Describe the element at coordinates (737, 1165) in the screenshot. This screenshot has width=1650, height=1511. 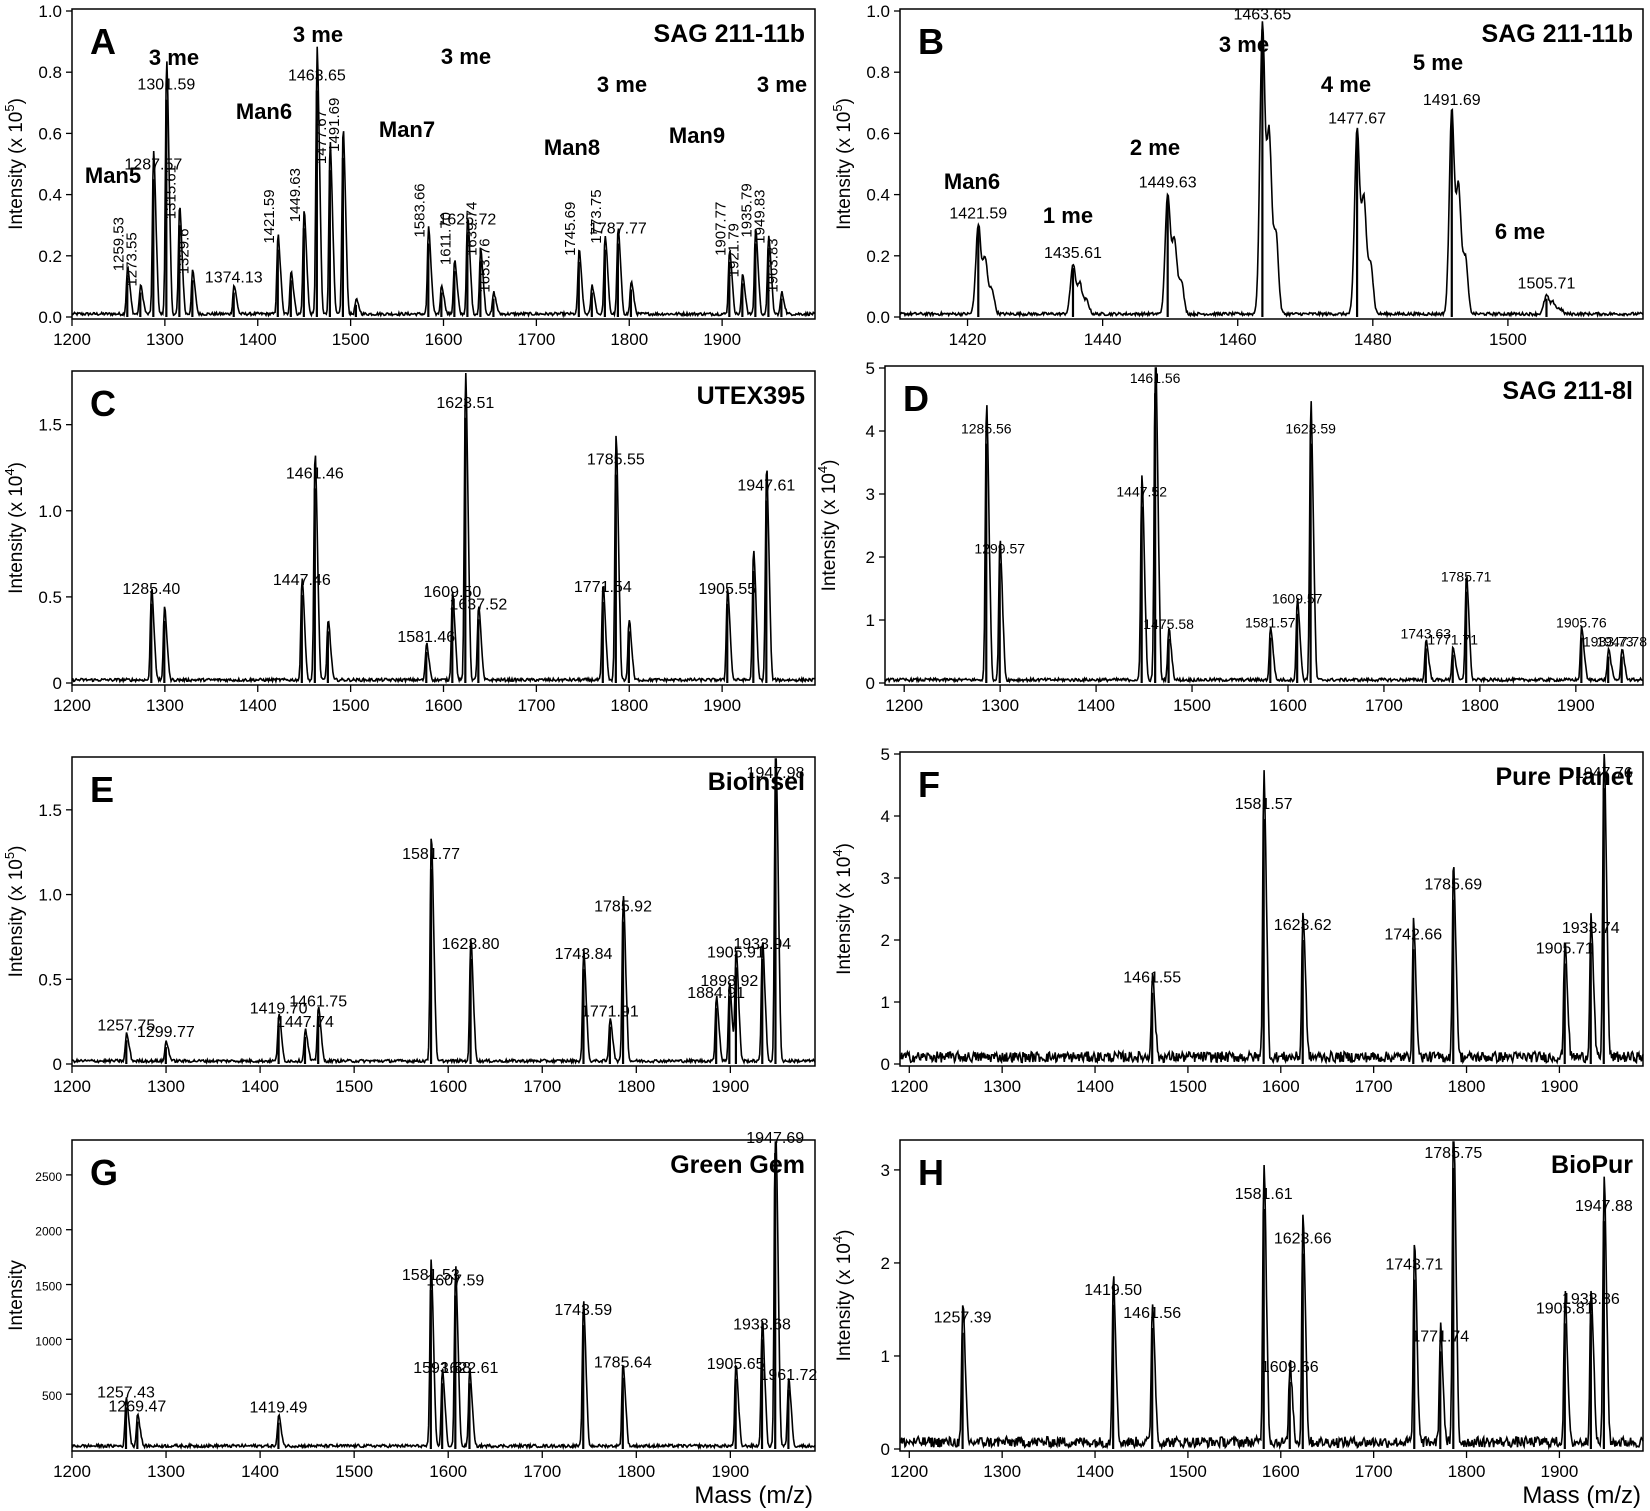
I see `sample-title: Green Gem` at that location.